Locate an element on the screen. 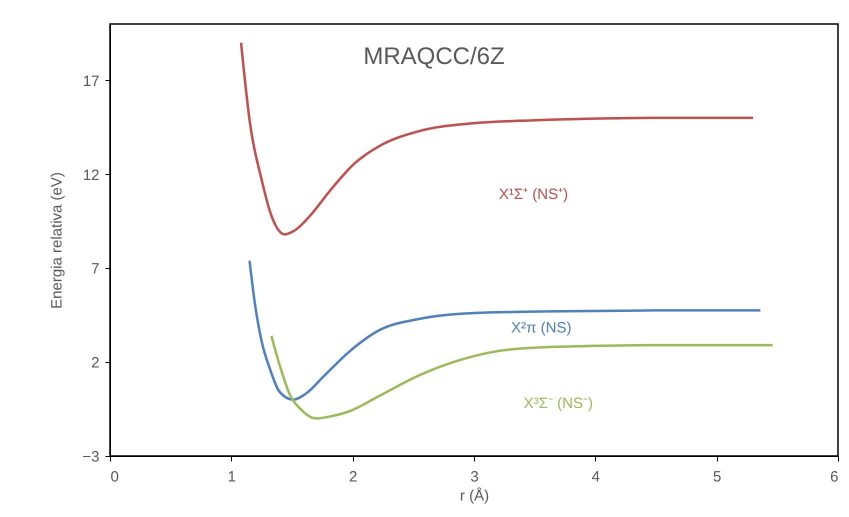 Image resolution: width=849 pixels, height=517 pixels. x-tick-label: 1 is located at coordinates (232, 477).